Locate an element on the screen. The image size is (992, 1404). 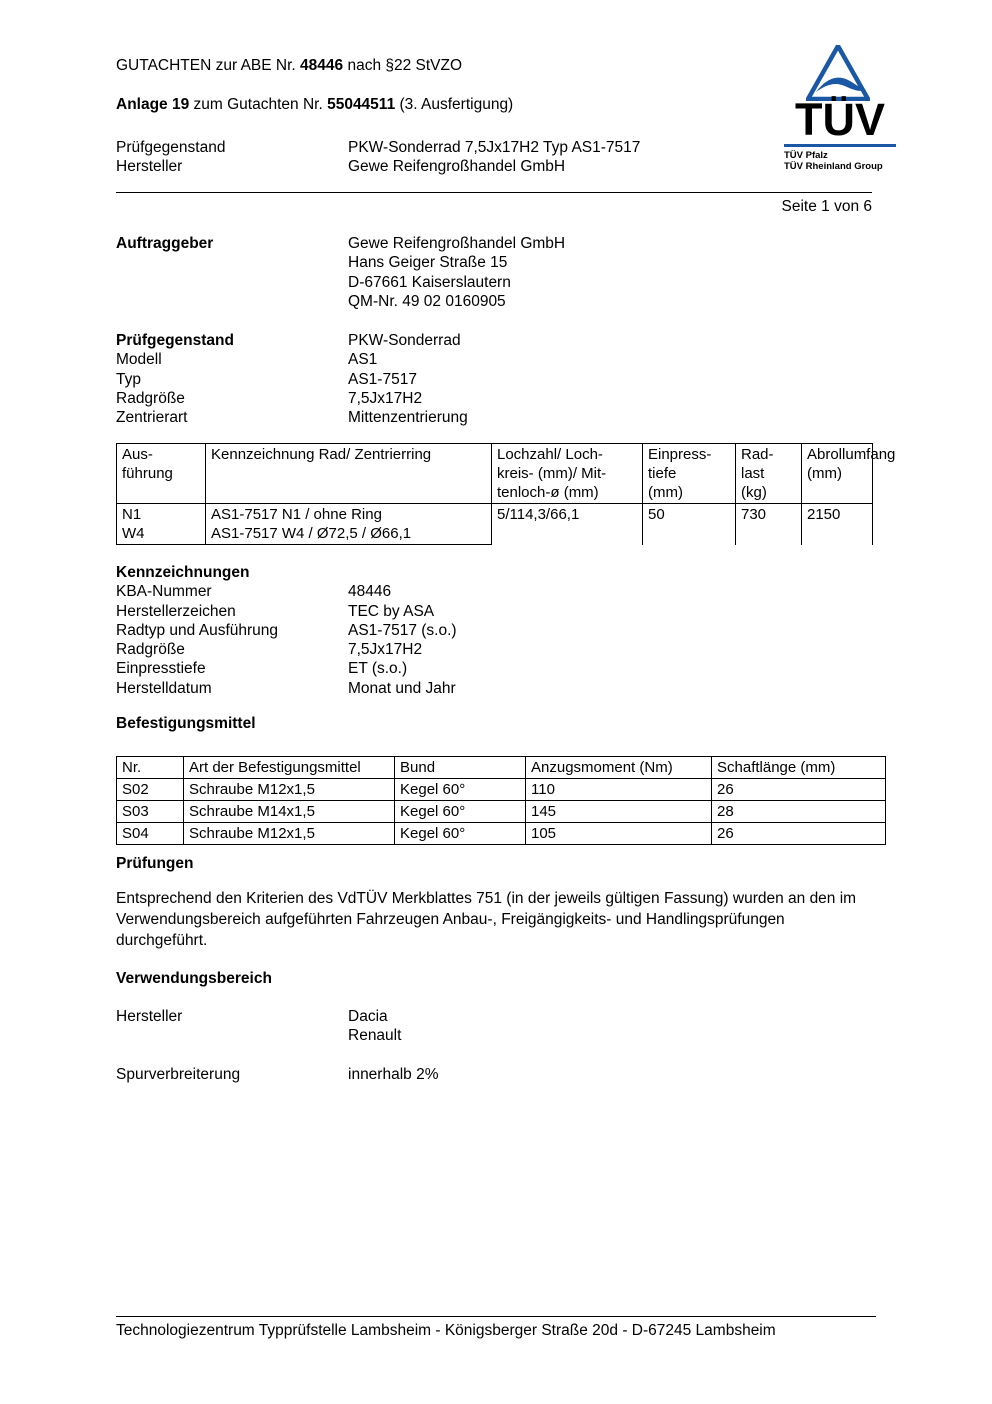
application-value-spurverbreiterung: innerhalb 2% is located at coordinates (393, 1074).